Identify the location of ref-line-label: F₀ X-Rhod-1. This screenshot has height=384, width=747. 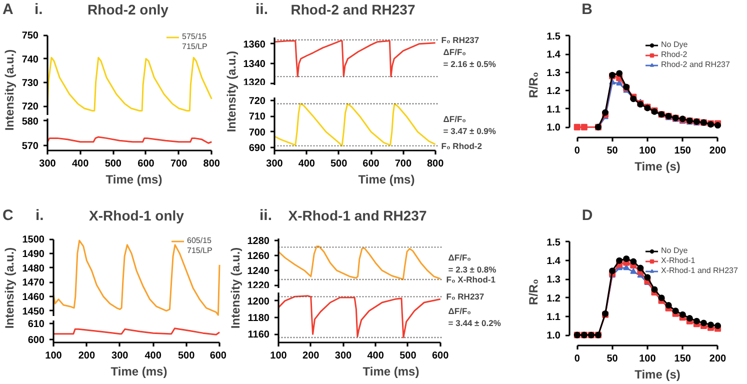
(471, 279).